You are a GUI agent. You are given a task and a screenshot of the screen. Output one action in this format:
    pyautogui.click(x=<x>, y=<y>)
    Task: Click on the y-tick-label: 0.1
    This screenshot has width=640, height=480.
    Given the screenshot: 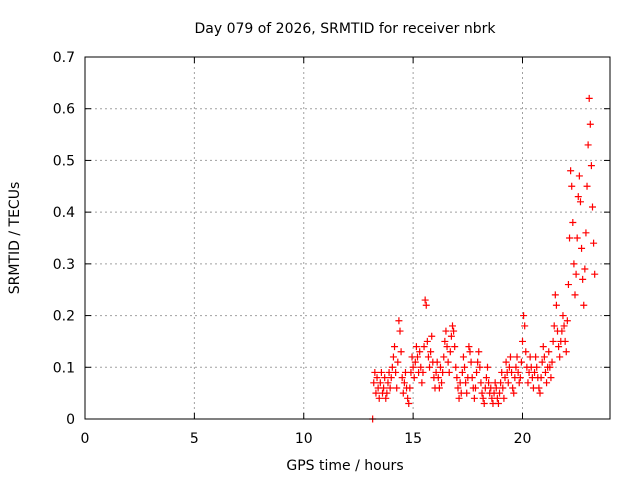 What is the action you would take?
    pyautogui.click(x=64, y=368)
    